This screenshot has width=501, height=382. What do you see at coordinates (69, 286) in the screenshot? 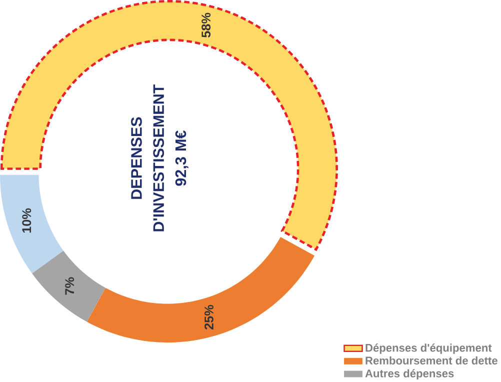
I see `data-label: 7%` at bounding box center [69, 286].